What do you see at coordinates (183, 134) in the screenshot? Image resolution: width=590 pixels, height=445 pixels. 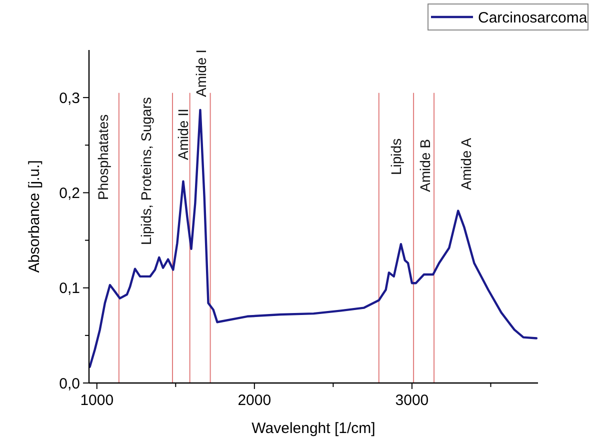 I see `annotation: Amide II` at bounding box center [183, 134].